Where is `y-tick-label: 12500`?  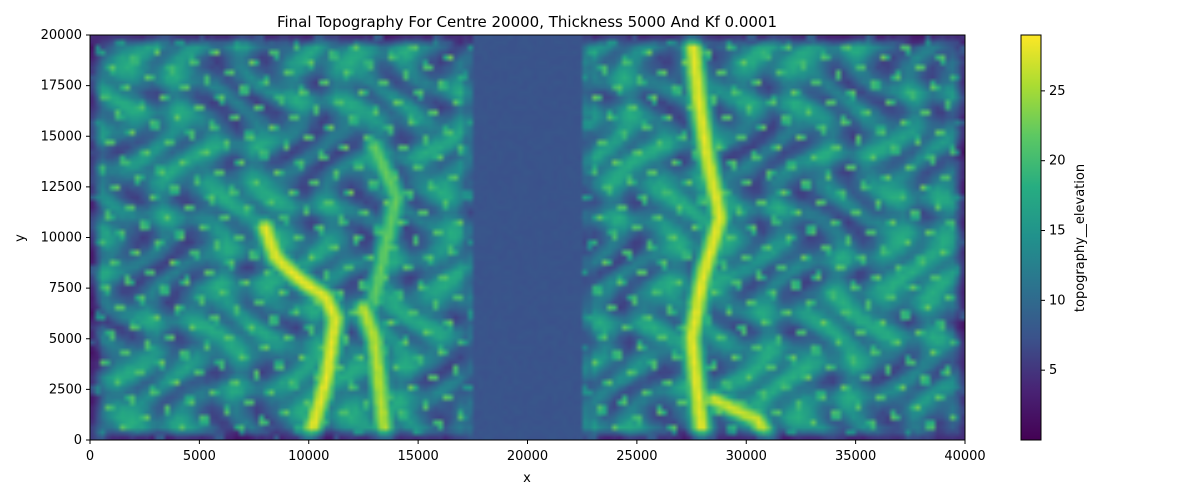 y-tick-label: 12500 is located at coordinates (61, 187).